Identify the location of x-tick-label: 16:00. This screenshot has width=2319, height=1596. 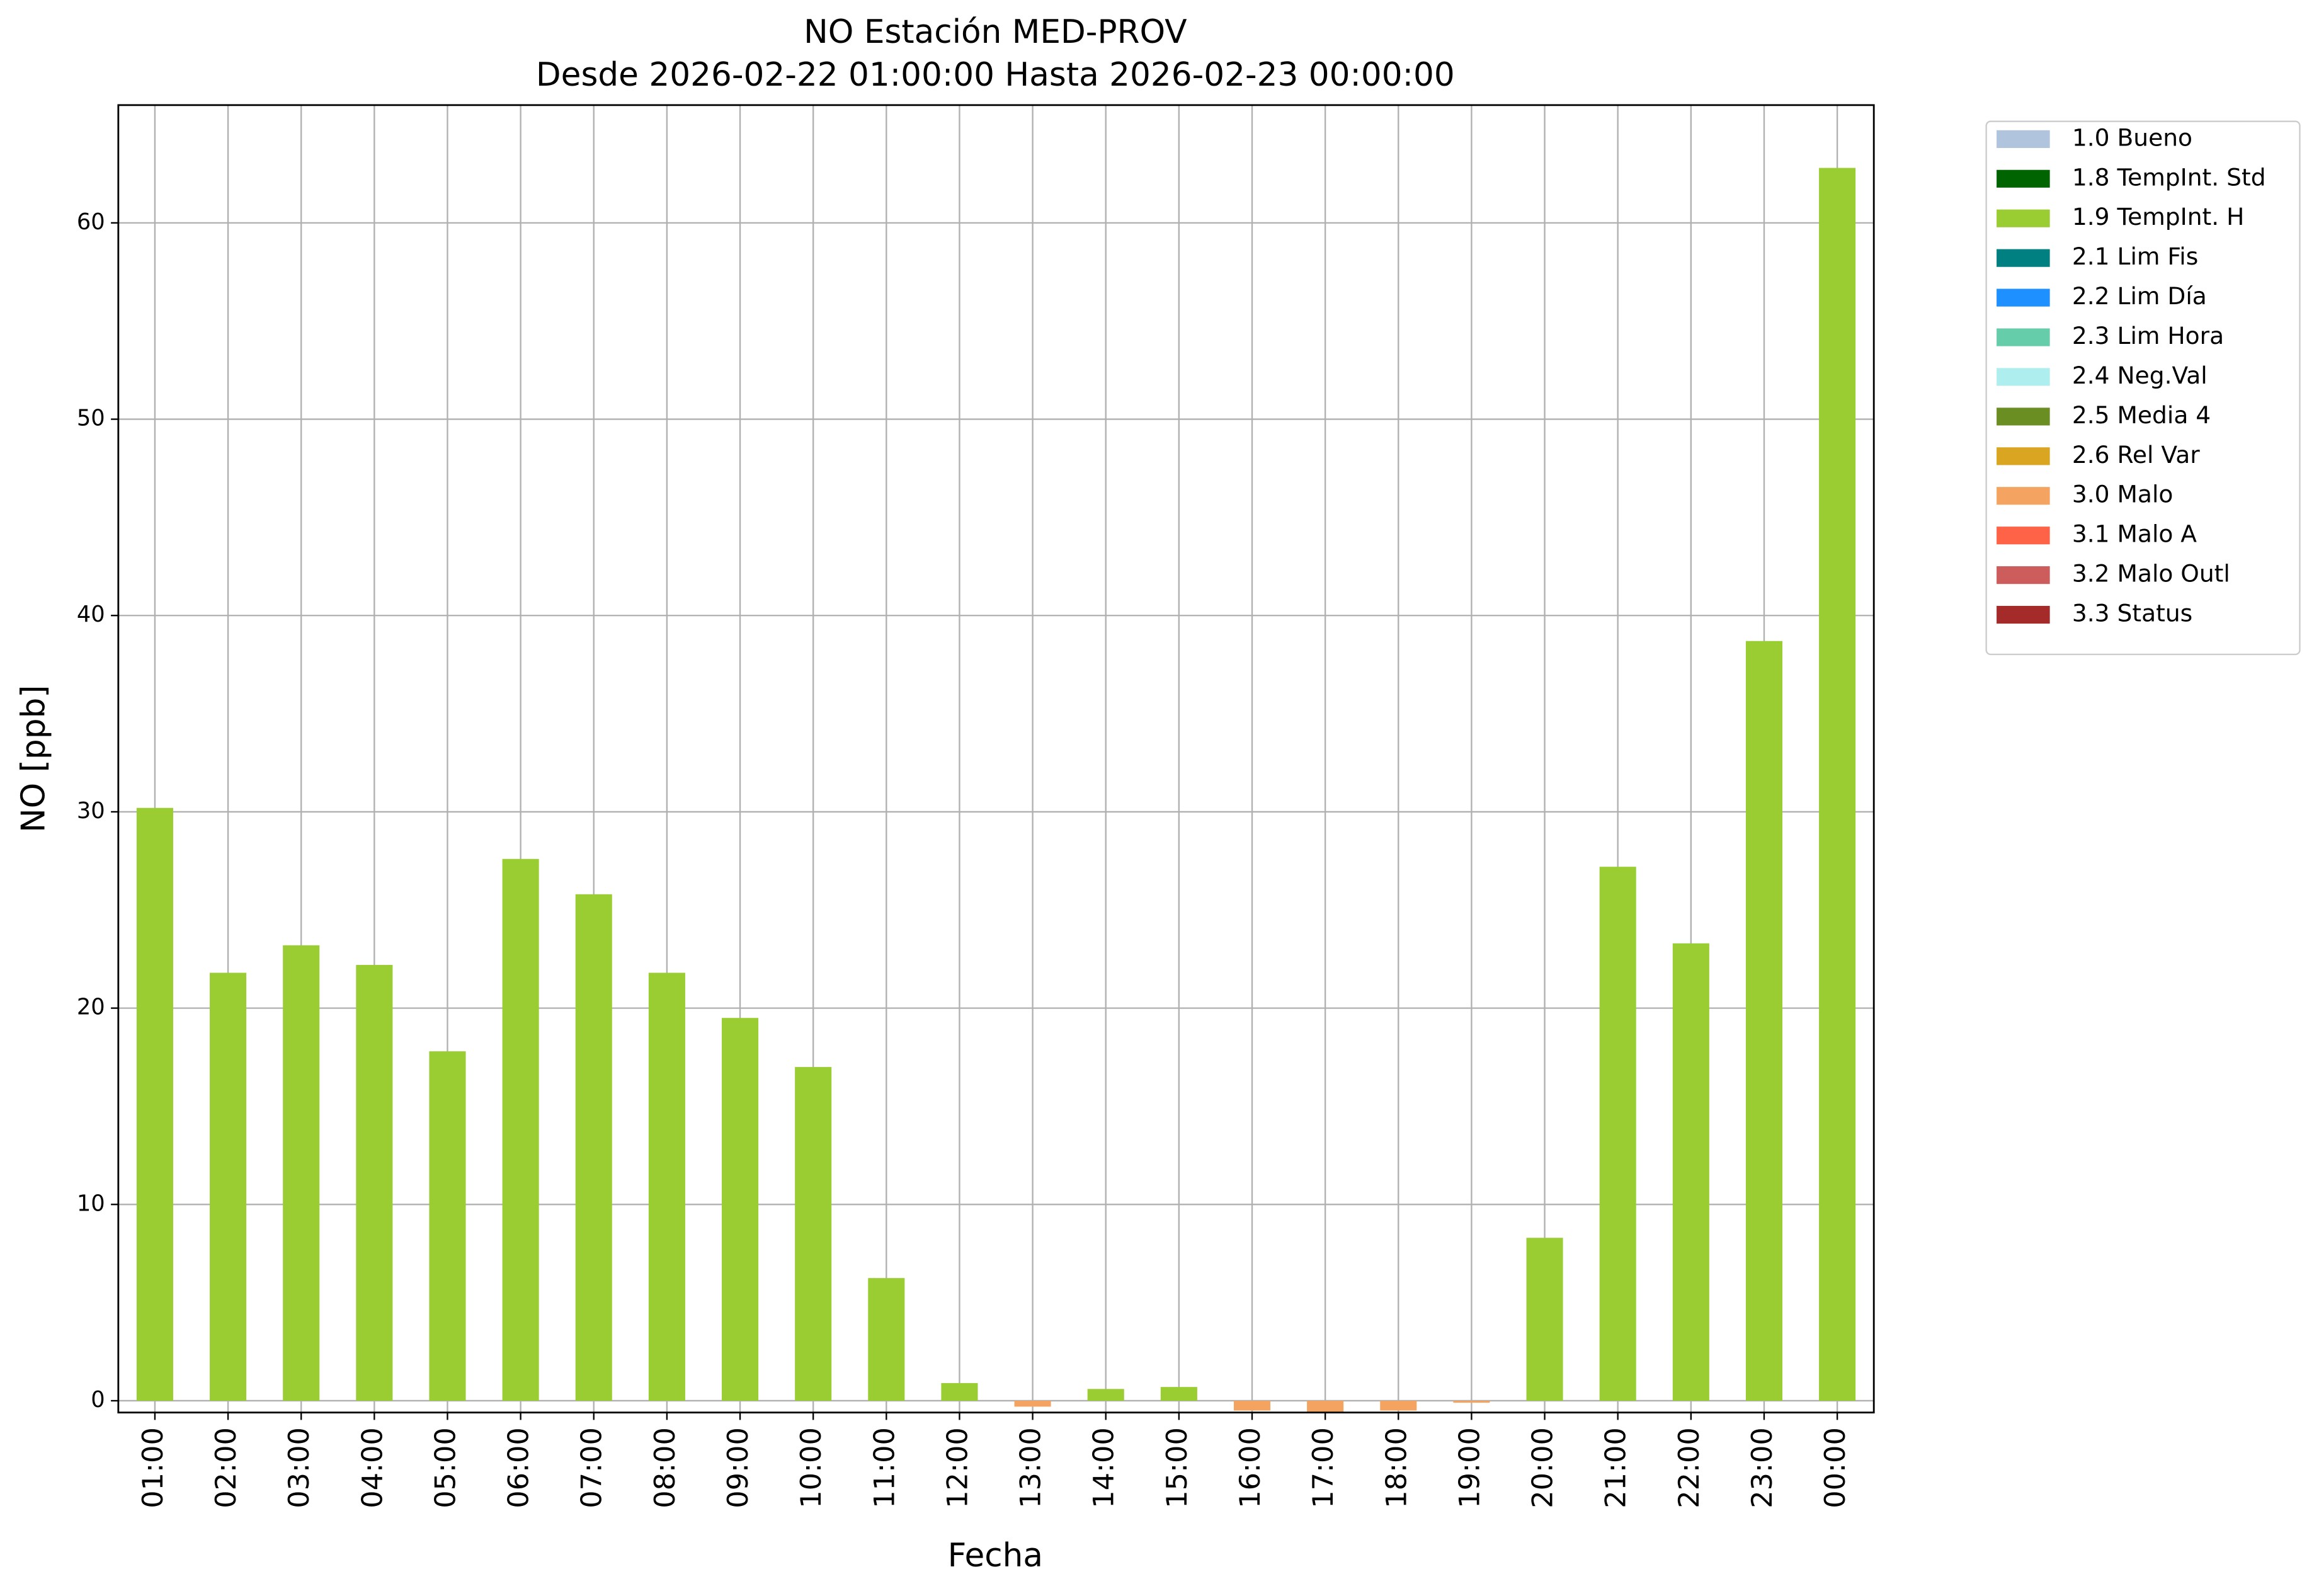
(1250, 1467).